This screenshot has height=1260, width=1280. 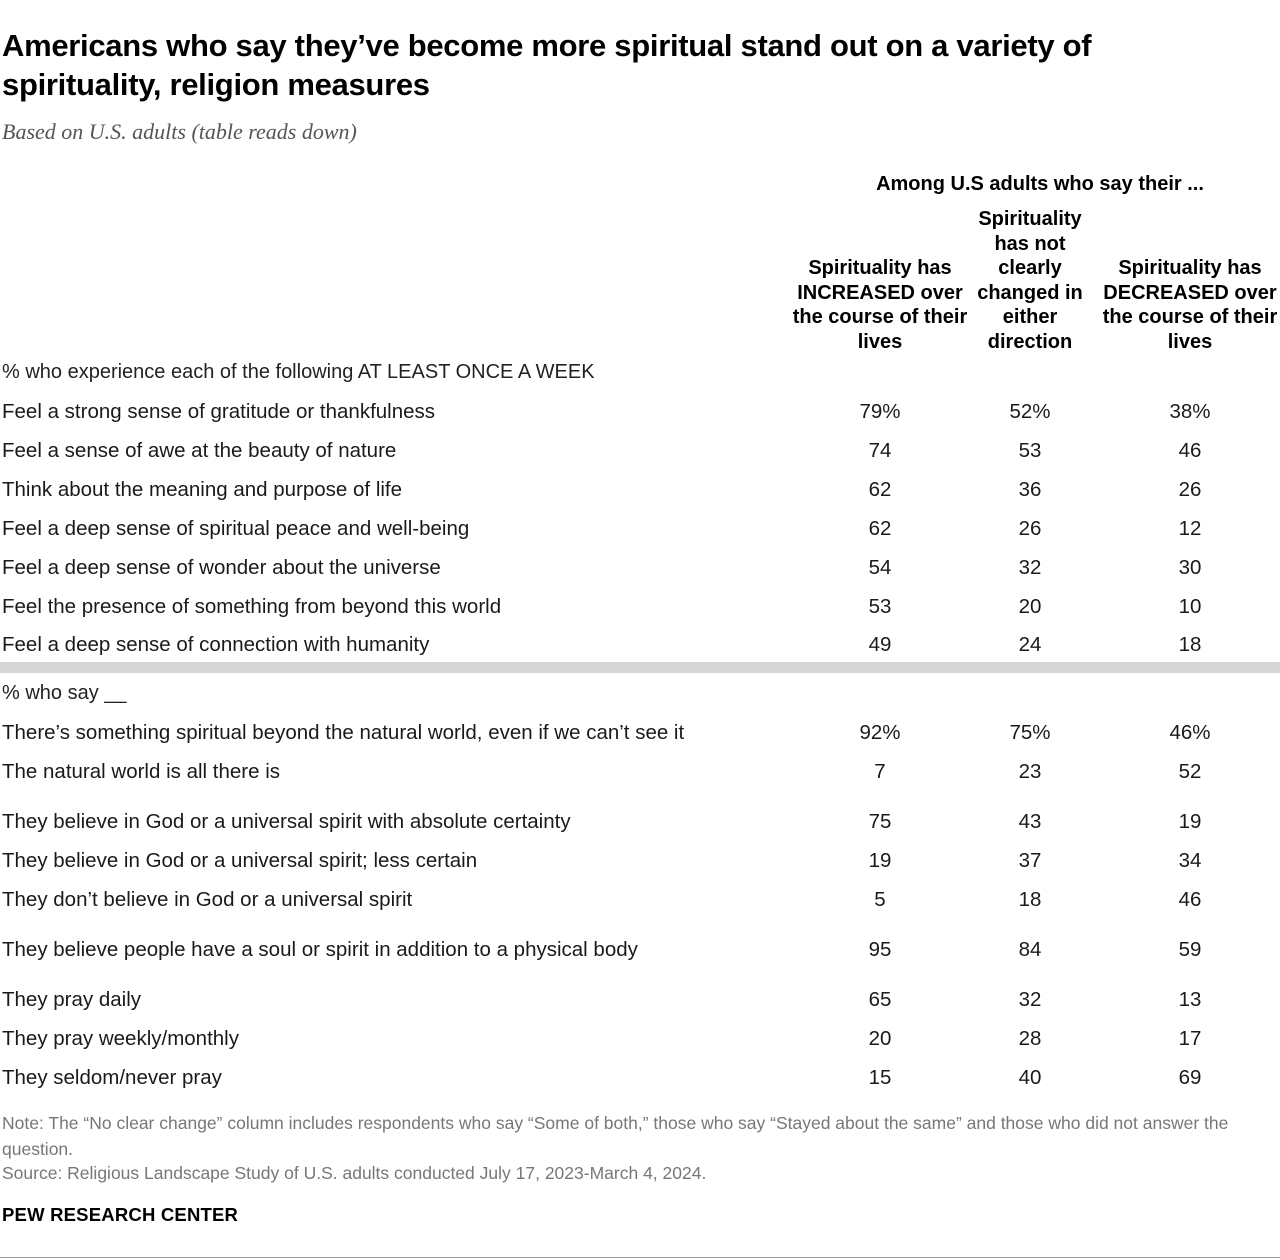 What do you see at coordinates (880, 732) in the screenshot?
I see `value-increased: 92%` at bounding box center [880, 732].